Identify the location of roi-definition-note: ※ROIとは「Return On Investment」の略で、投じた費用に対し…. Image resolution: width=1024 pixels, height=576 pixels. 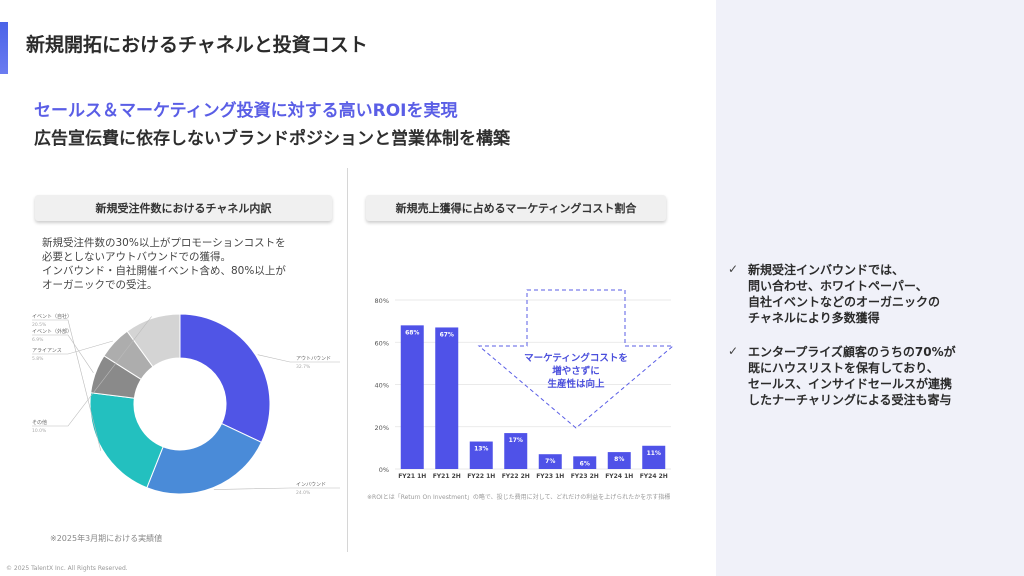
(519, 497).